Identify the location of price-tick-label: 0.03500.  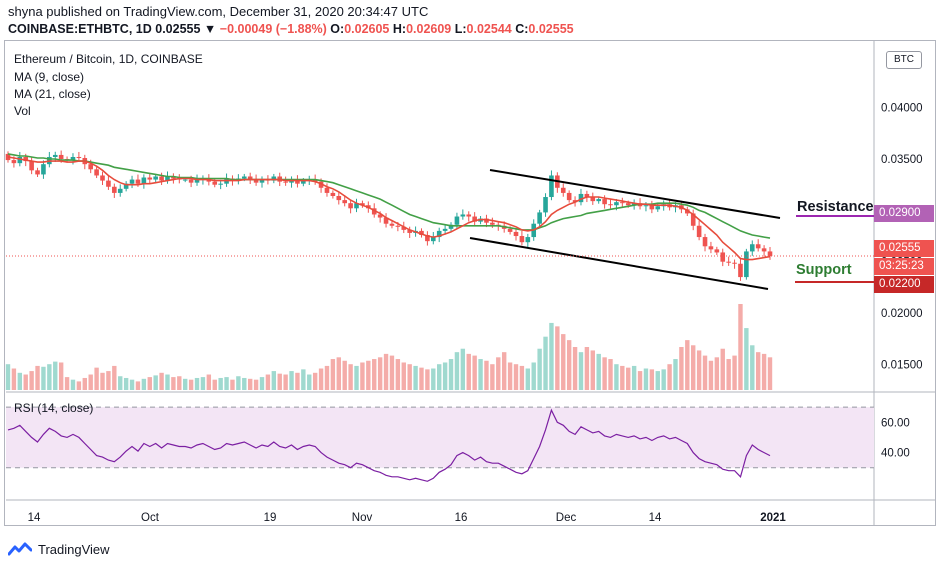
(902, 160).